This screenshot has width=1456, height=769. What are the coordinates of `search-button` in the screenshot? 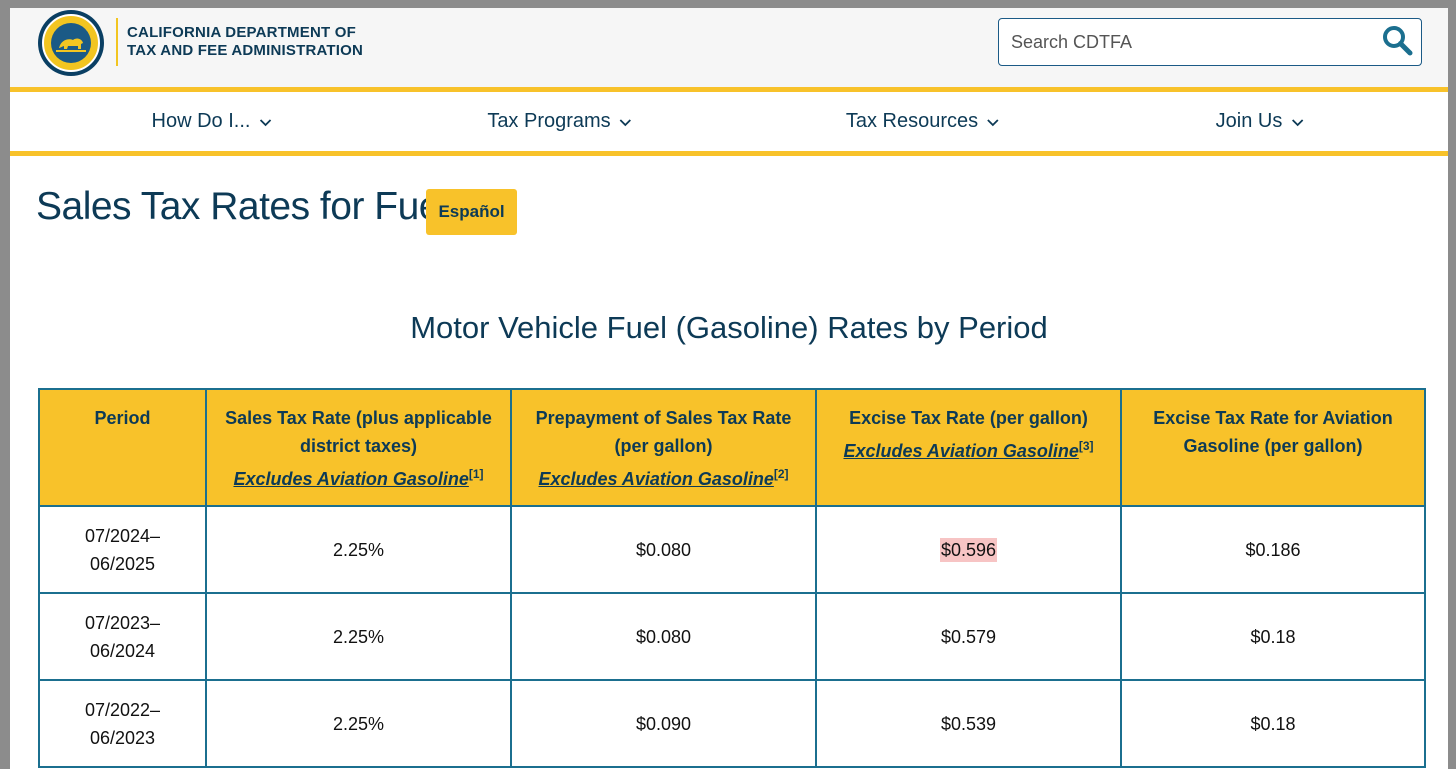 It's located at (1397, 42).